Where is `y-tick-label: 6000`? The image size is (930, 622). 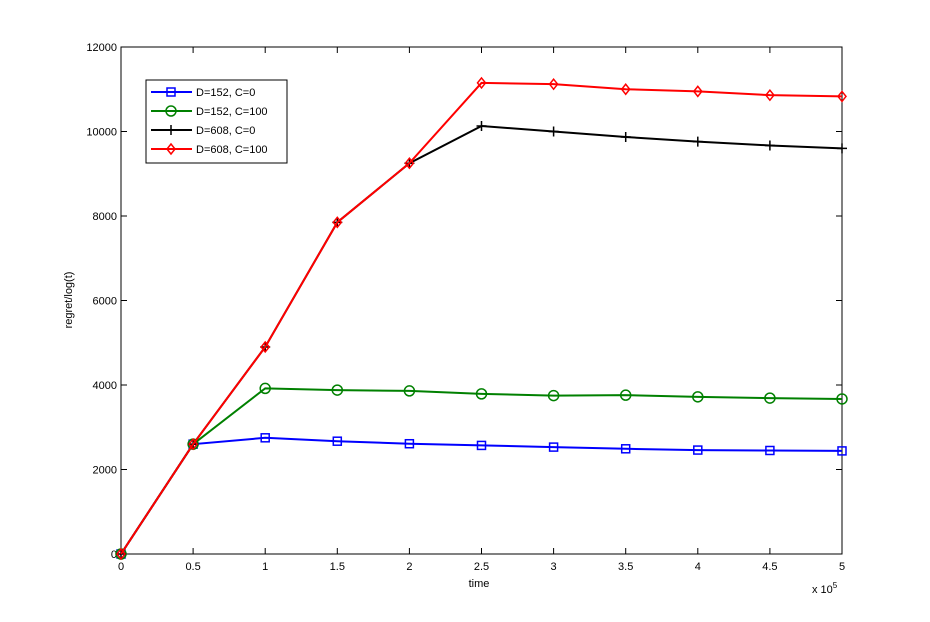 y-tick-label: 6000 is located at coordinates (105, 302).